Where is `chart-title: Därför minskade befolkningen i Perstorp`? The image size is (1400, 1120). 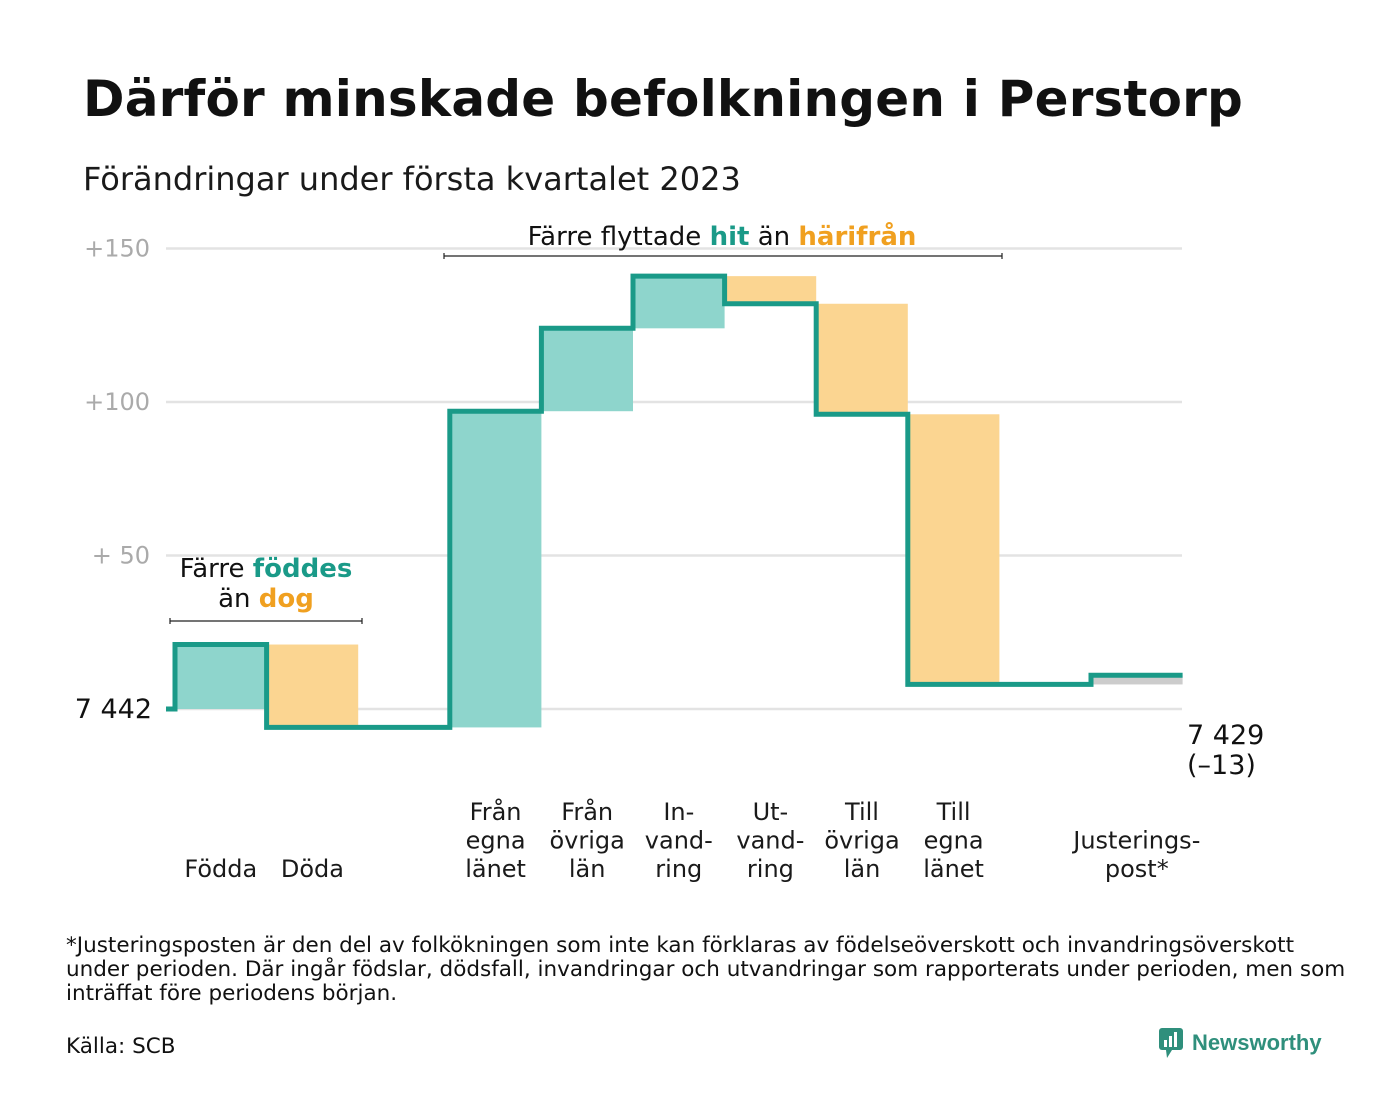
chart-title: Därför minskade befolkningen i Perstorp is located at coordinates (663, 99).